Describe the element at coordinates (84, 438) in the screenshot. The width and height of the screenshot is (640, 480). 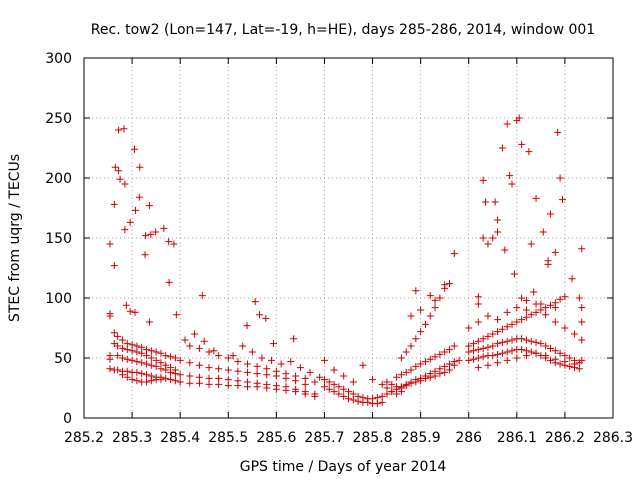
I see `x-tick-label: 285.2` at that location.